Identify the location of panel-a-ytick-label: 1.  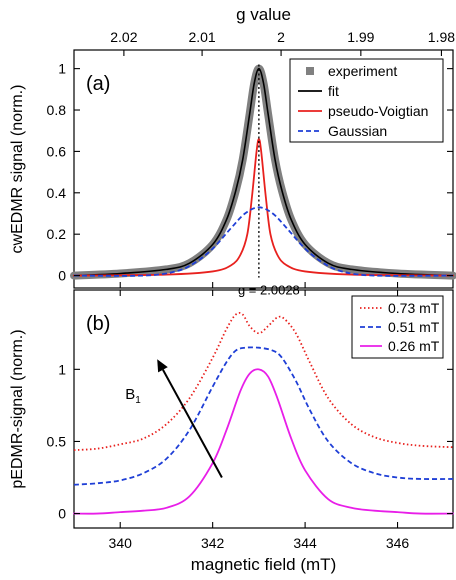
(62, 69).